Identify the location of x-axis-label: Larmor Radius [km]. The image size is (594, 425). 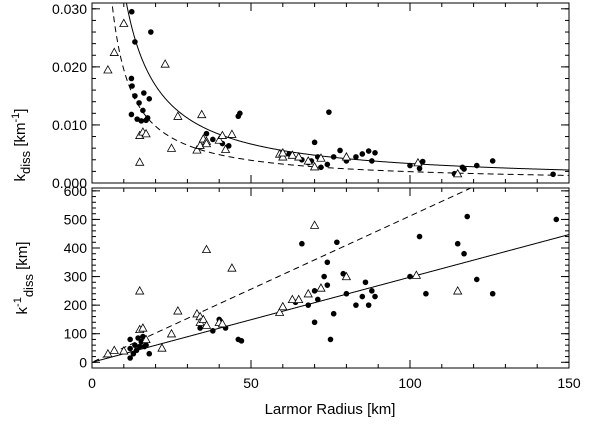
(330, 409).